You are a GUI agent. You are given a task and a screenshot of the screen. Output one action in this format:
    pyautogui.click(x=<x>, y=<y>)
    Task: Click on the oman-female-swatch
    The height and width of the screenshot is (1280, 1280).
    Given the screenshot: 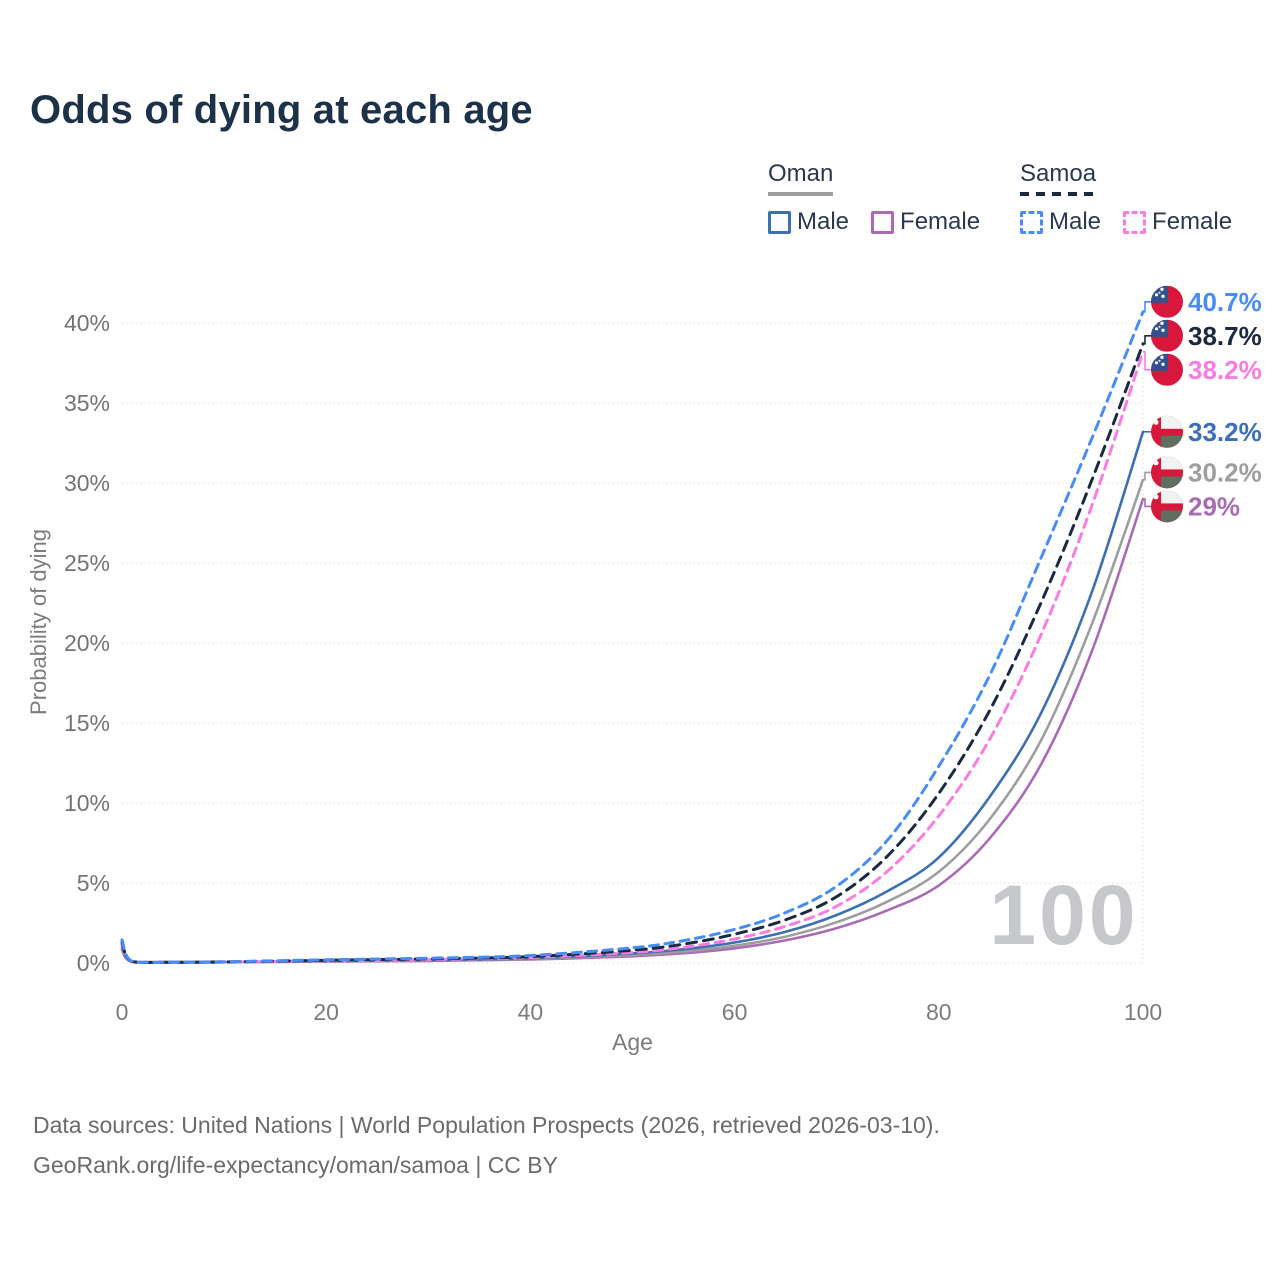 What is the action you would take?
    pyautogui.click(x=883, y=222)
    